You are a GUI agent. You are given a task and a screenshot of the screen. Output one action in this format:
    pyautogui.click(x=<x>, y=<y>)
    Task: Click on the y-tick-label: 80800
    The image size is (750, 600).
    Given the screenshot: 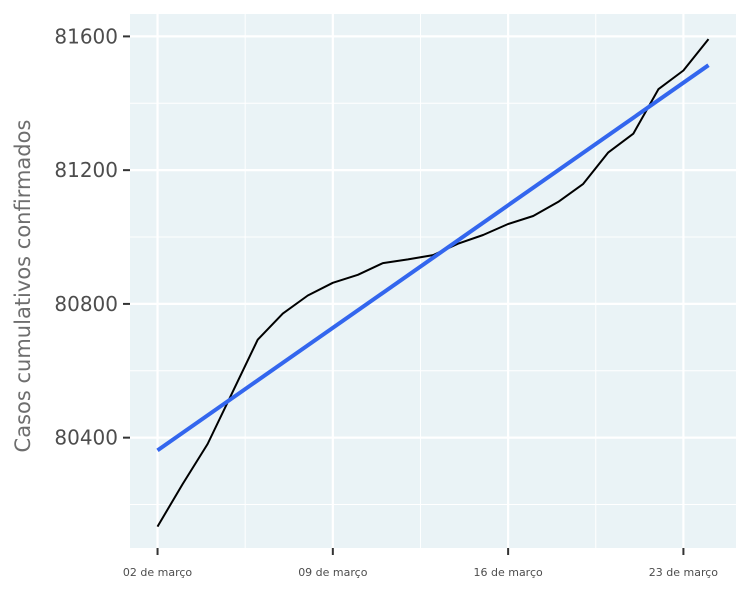 What is the action you would take?
    pyautogui.click(x=86, y=304)
    